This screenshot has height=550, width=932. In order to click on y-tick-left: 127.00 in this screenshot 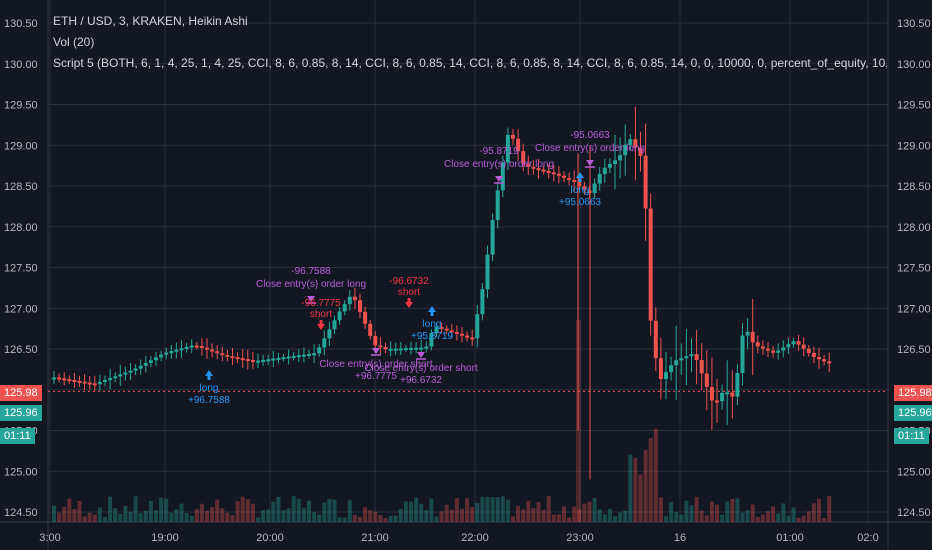, I will do `click(21, 309)`.